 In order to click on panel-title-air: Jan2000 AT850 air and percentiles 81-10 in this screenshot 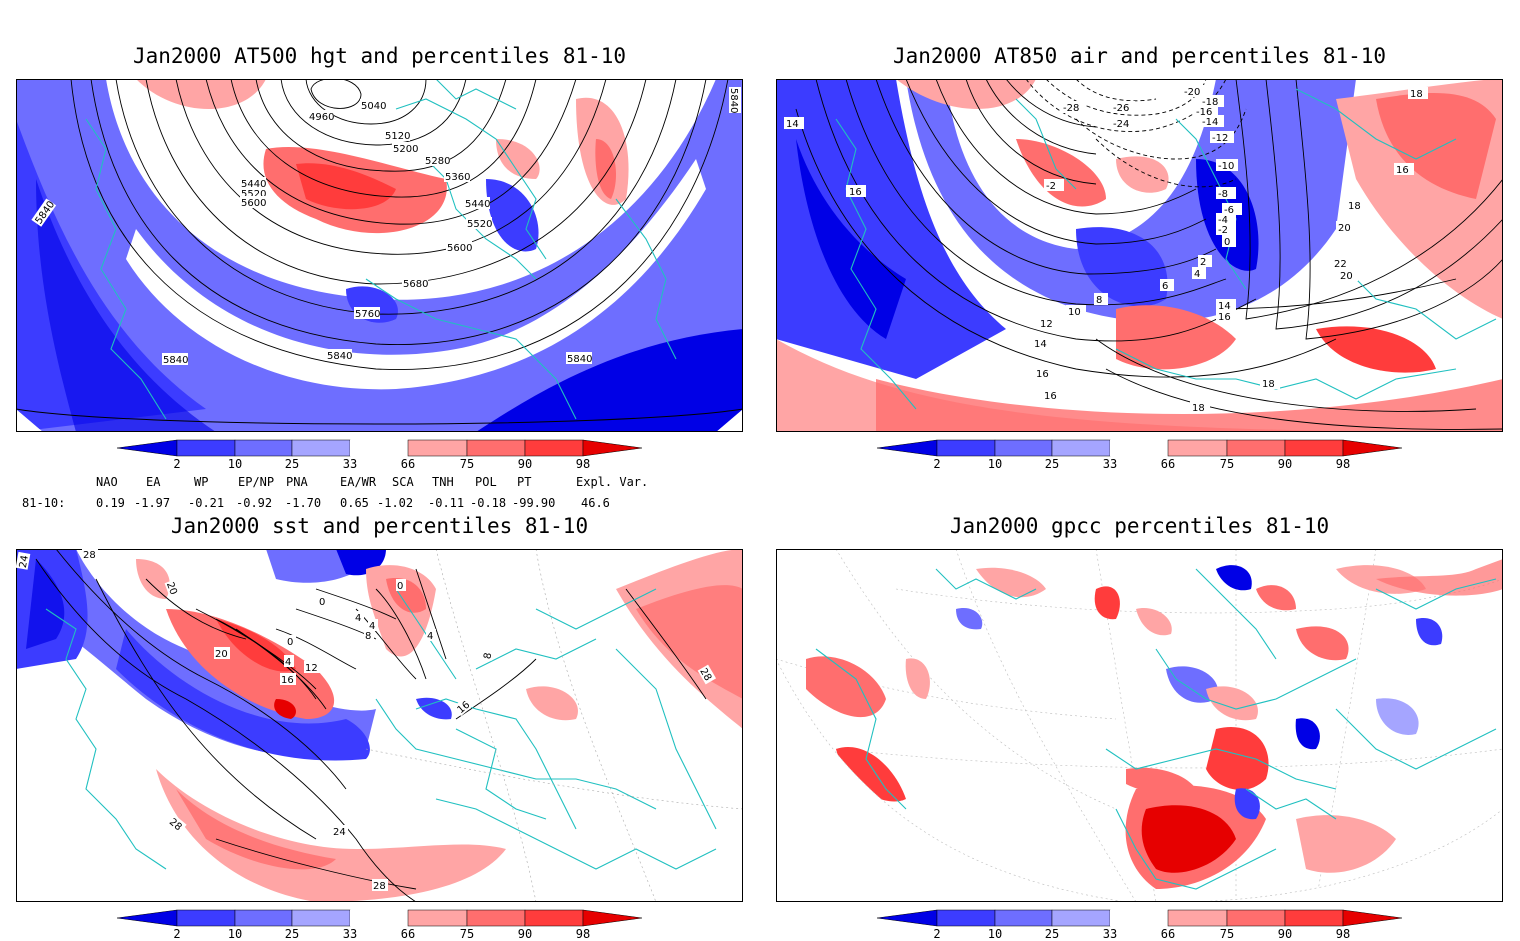, I will do `click(1139, 56)`.